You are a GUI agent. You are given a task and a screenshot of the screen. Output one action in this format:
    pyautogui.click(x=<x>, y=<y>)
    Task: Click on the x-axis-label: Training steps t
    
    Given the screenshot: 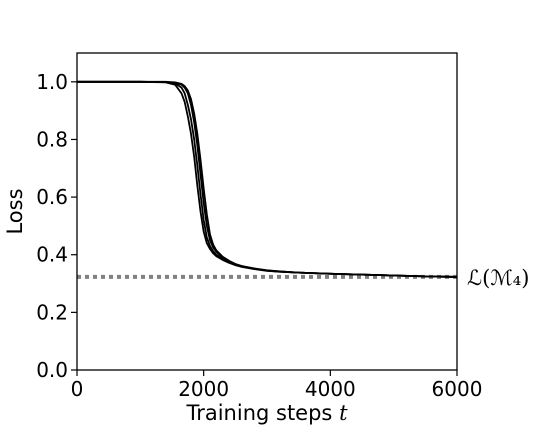 What is the action you would take?
    pyautogui.click(x=266, y=413)
    